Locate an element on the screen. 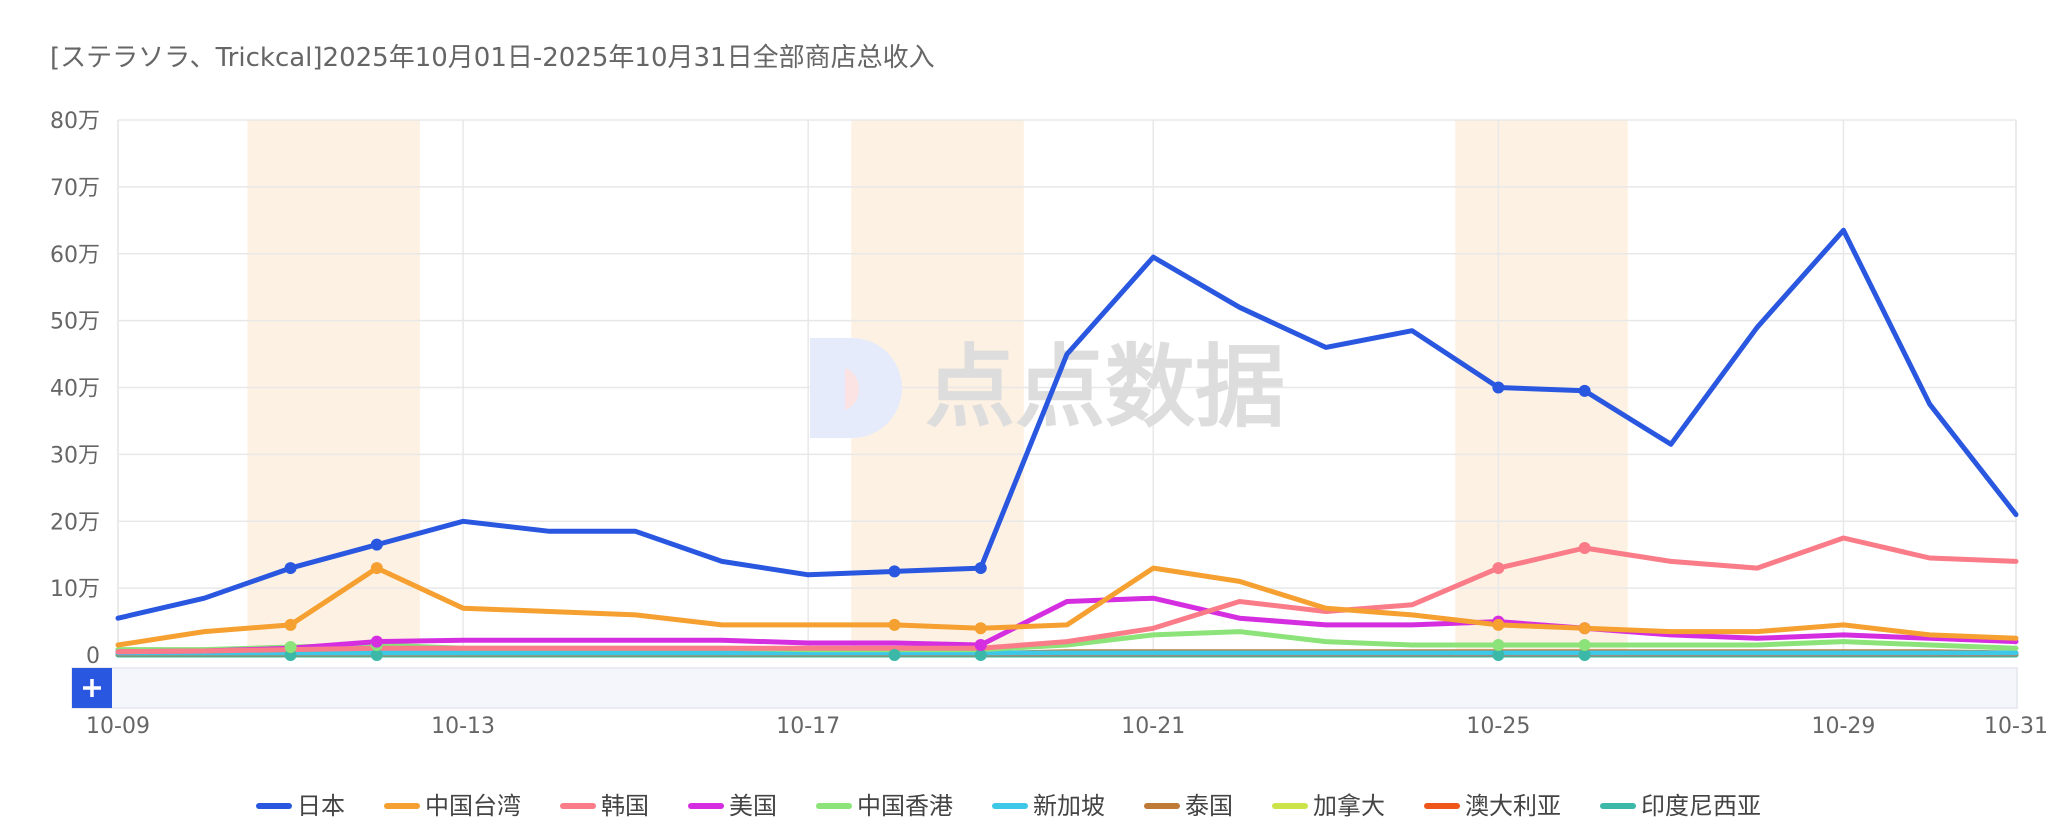  y-axis: 0 10万 20万 30万 40万 50万 60万 70万 80万 is located at coordinates (75, 389).